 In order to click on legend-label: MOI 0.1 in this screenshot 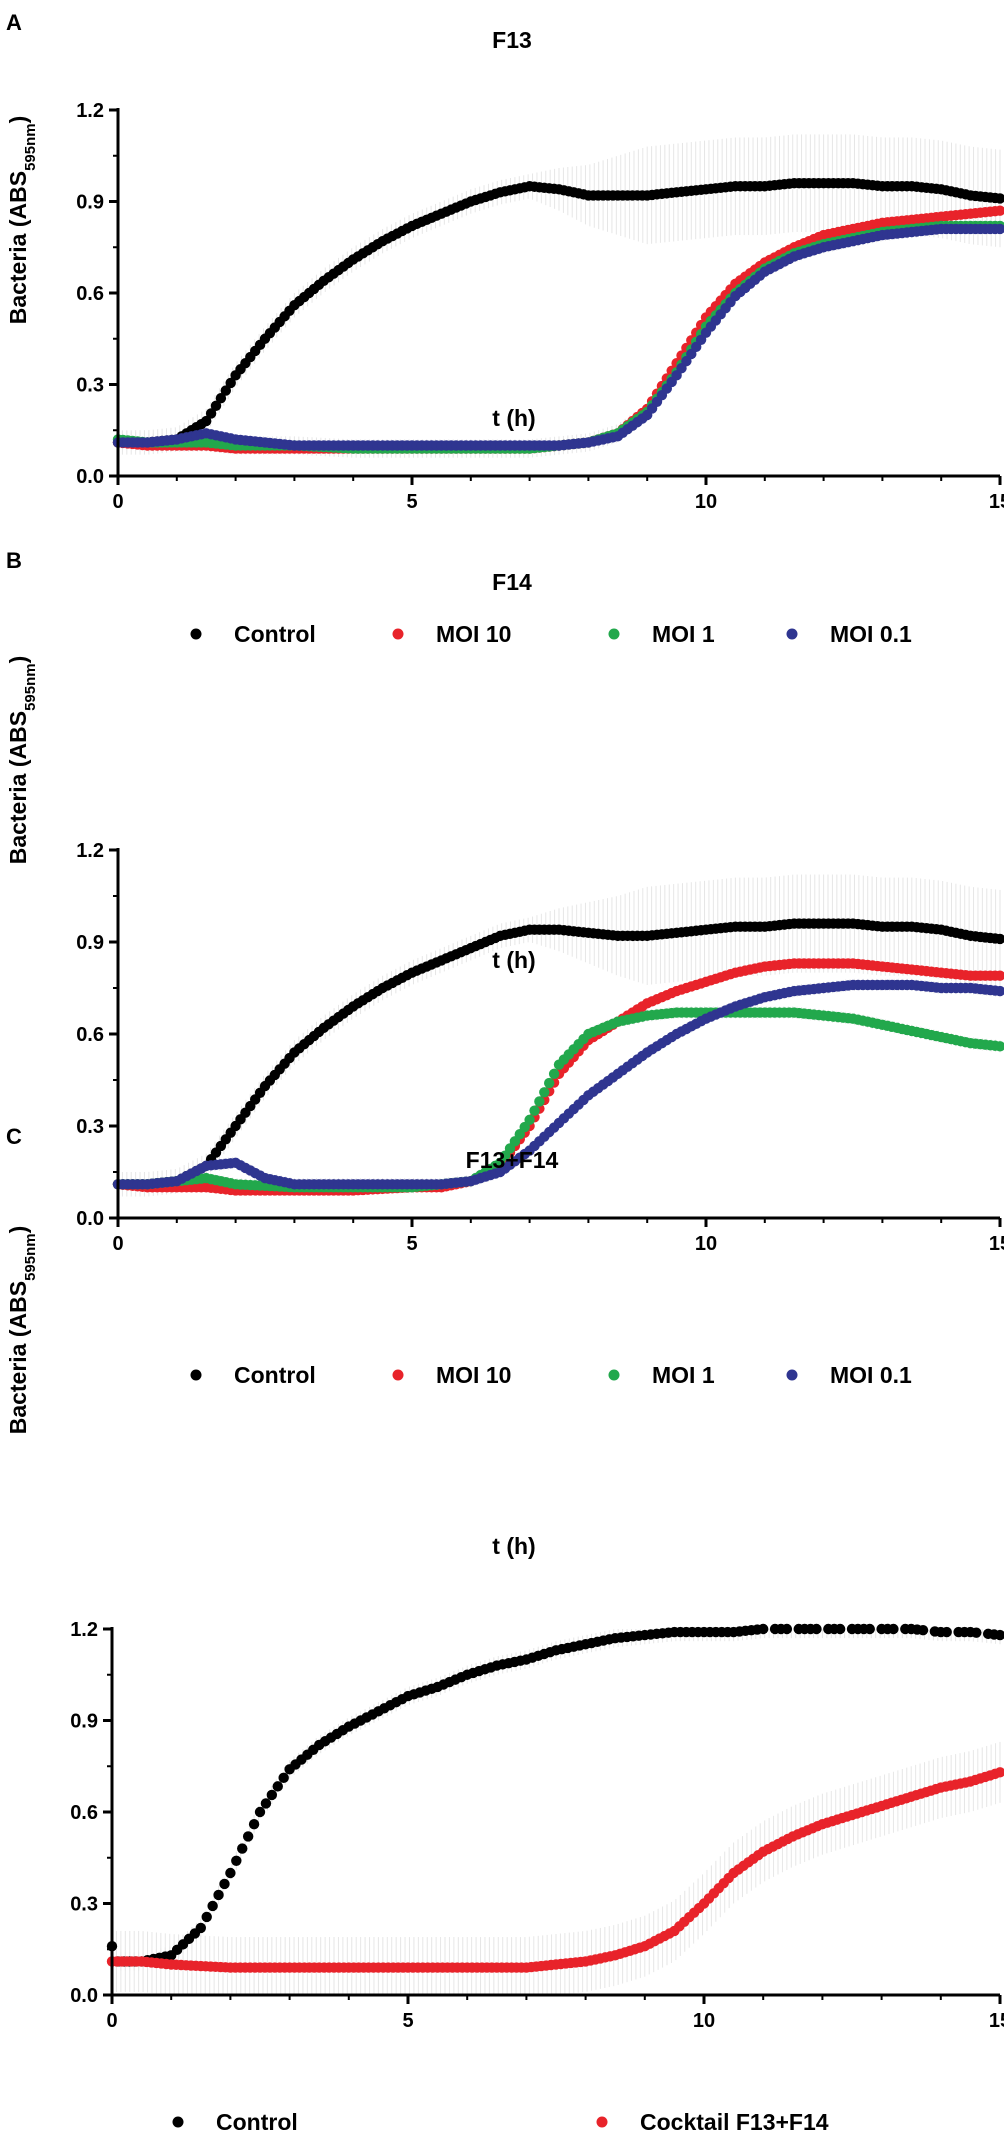, I will do `click(871, 1375)`.